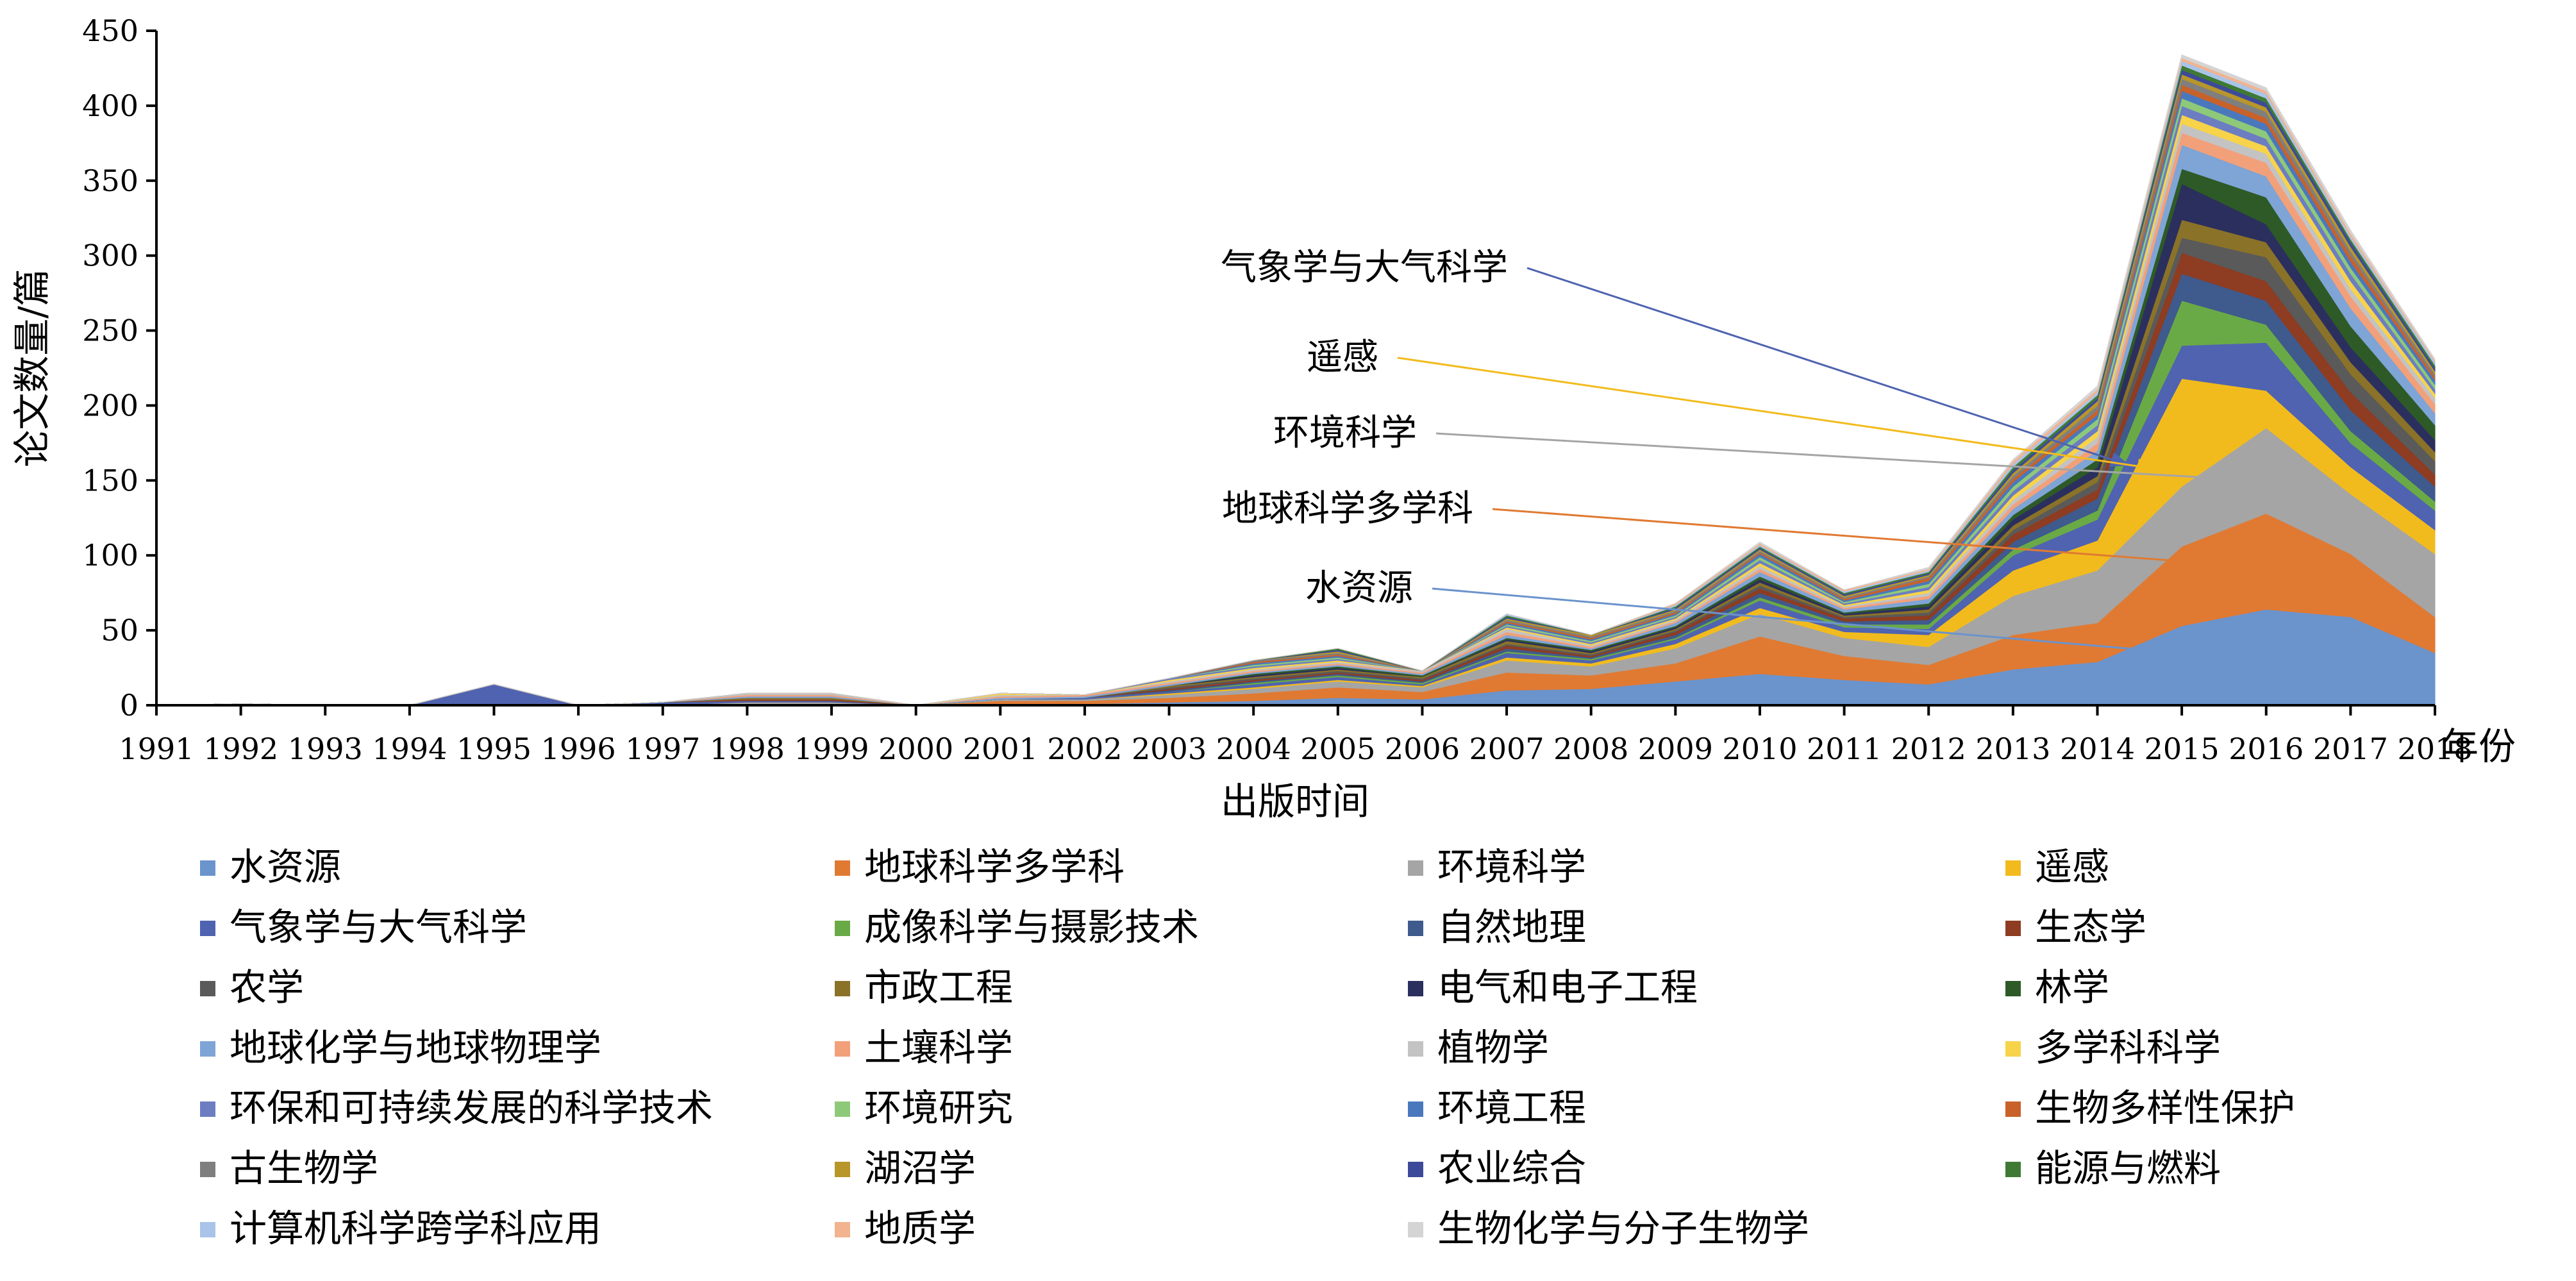 The height and width of the screenshot is (1281, 2576). I want to click on legend-label: 植物学, so click(1493, 1047).